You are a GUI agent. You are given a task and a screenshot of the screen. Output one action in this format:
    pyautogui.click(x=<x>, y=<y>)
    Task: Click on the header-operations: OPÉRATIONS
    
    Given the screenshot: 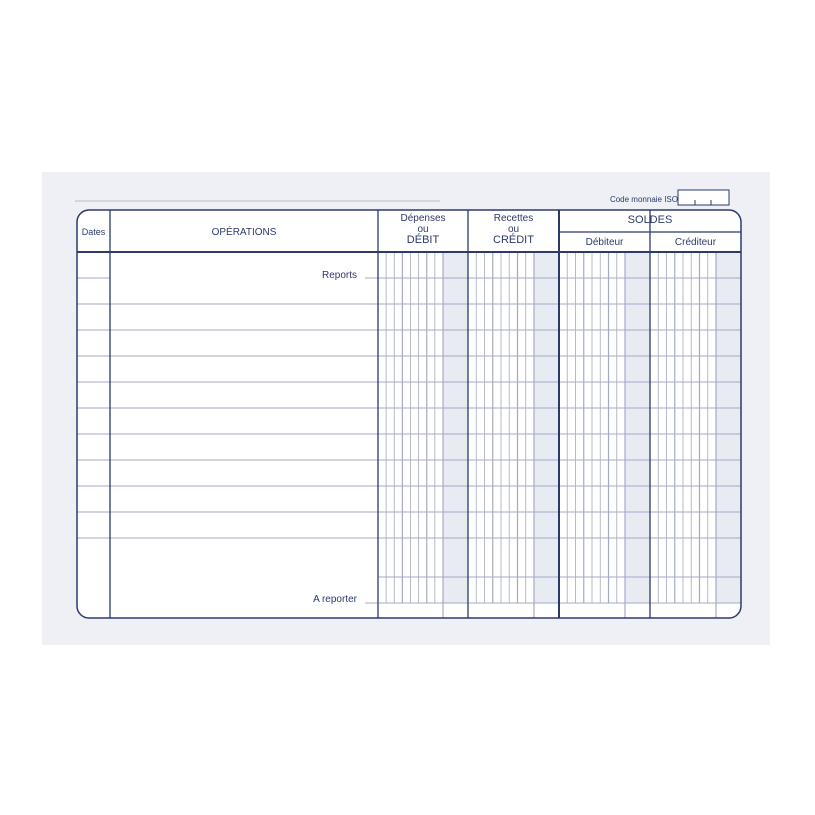 What is the action you would take?
    pyautogui.click(x=244, y=232)
    